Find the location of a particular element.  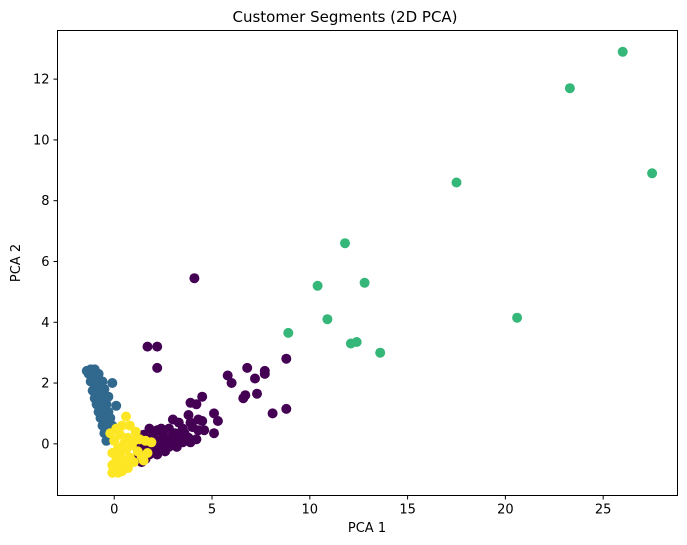

x-tick-label: 5 is located at coordinates (212, 510).